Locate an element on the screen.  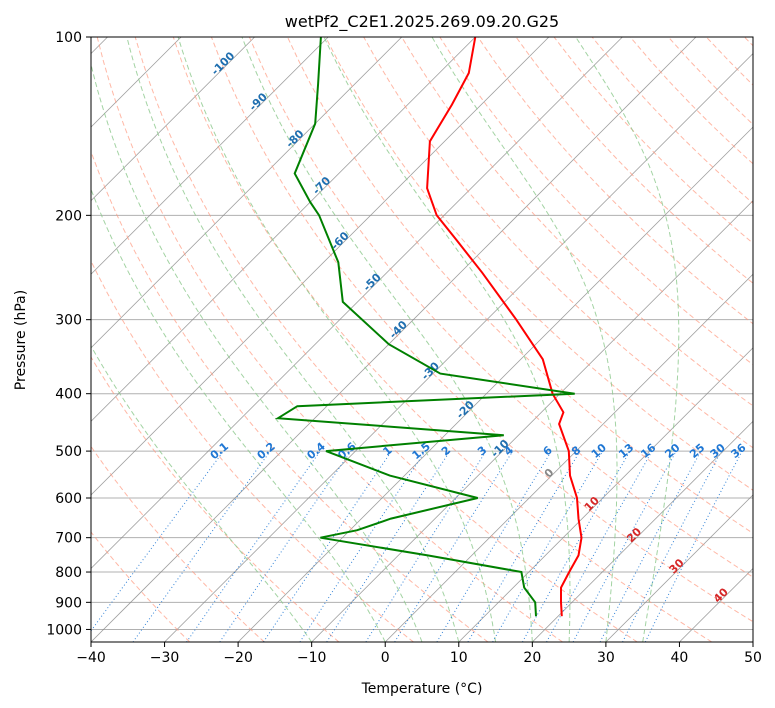
x-tick-label: −20 is located at coordinates (238, 658).